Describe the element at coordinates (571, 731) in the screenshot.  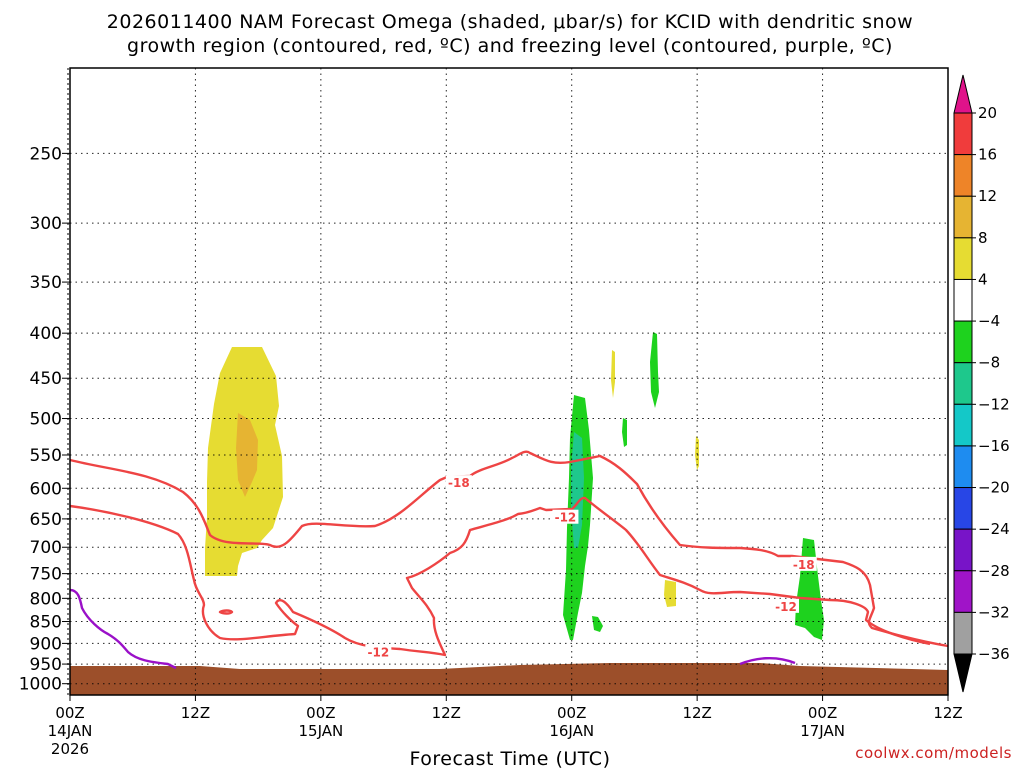
I see `x-tick-date-label: 16JAN` at that location.